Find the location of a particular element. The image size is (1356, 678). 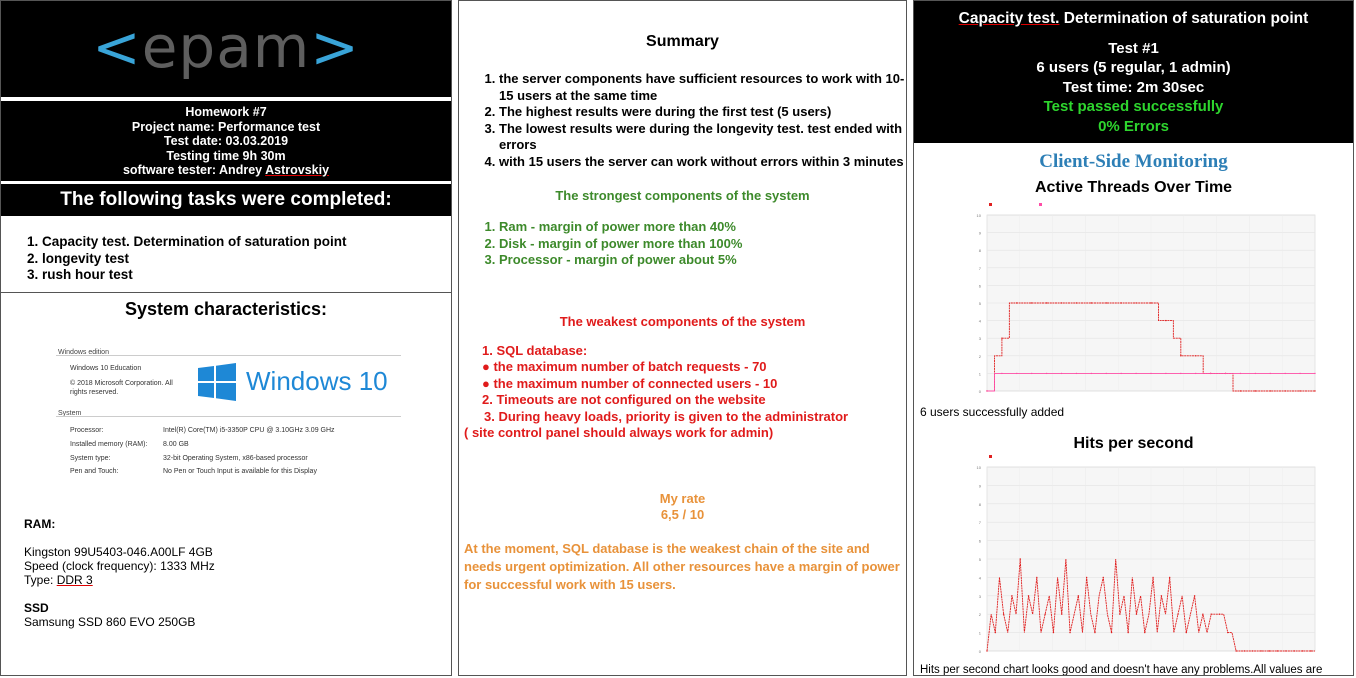

list-item: Ram - margin of power more than 40% is located at coordinates (702, 227).